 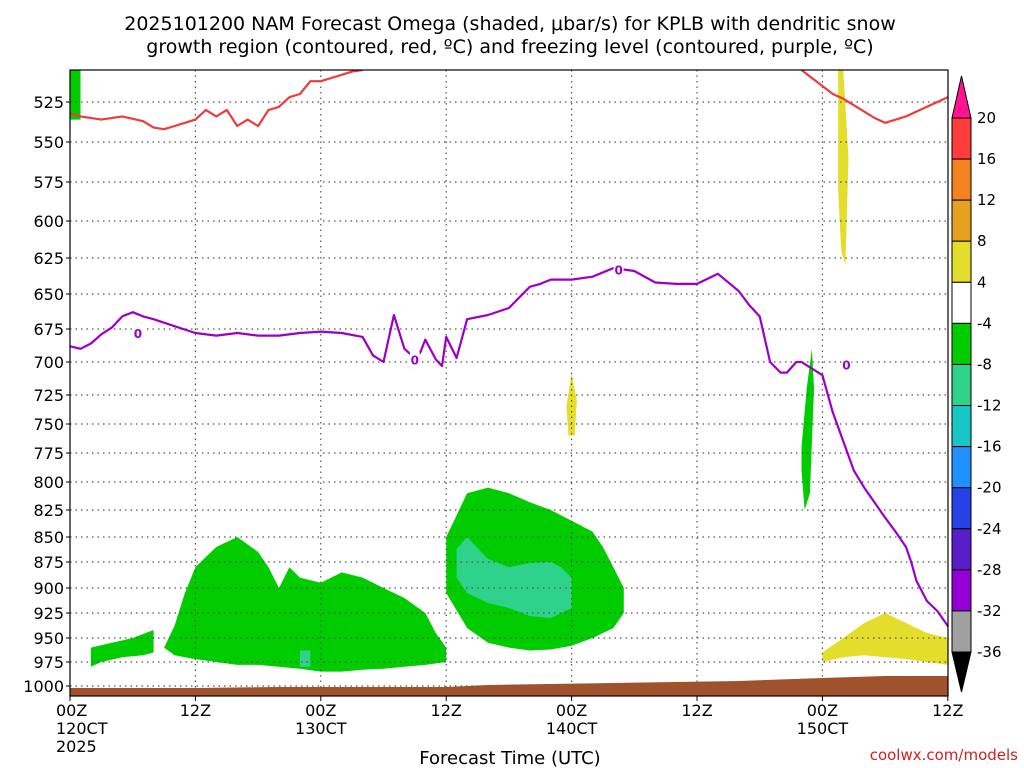 I want to click on y-tick-label: 550, so click(x=48, y=142).